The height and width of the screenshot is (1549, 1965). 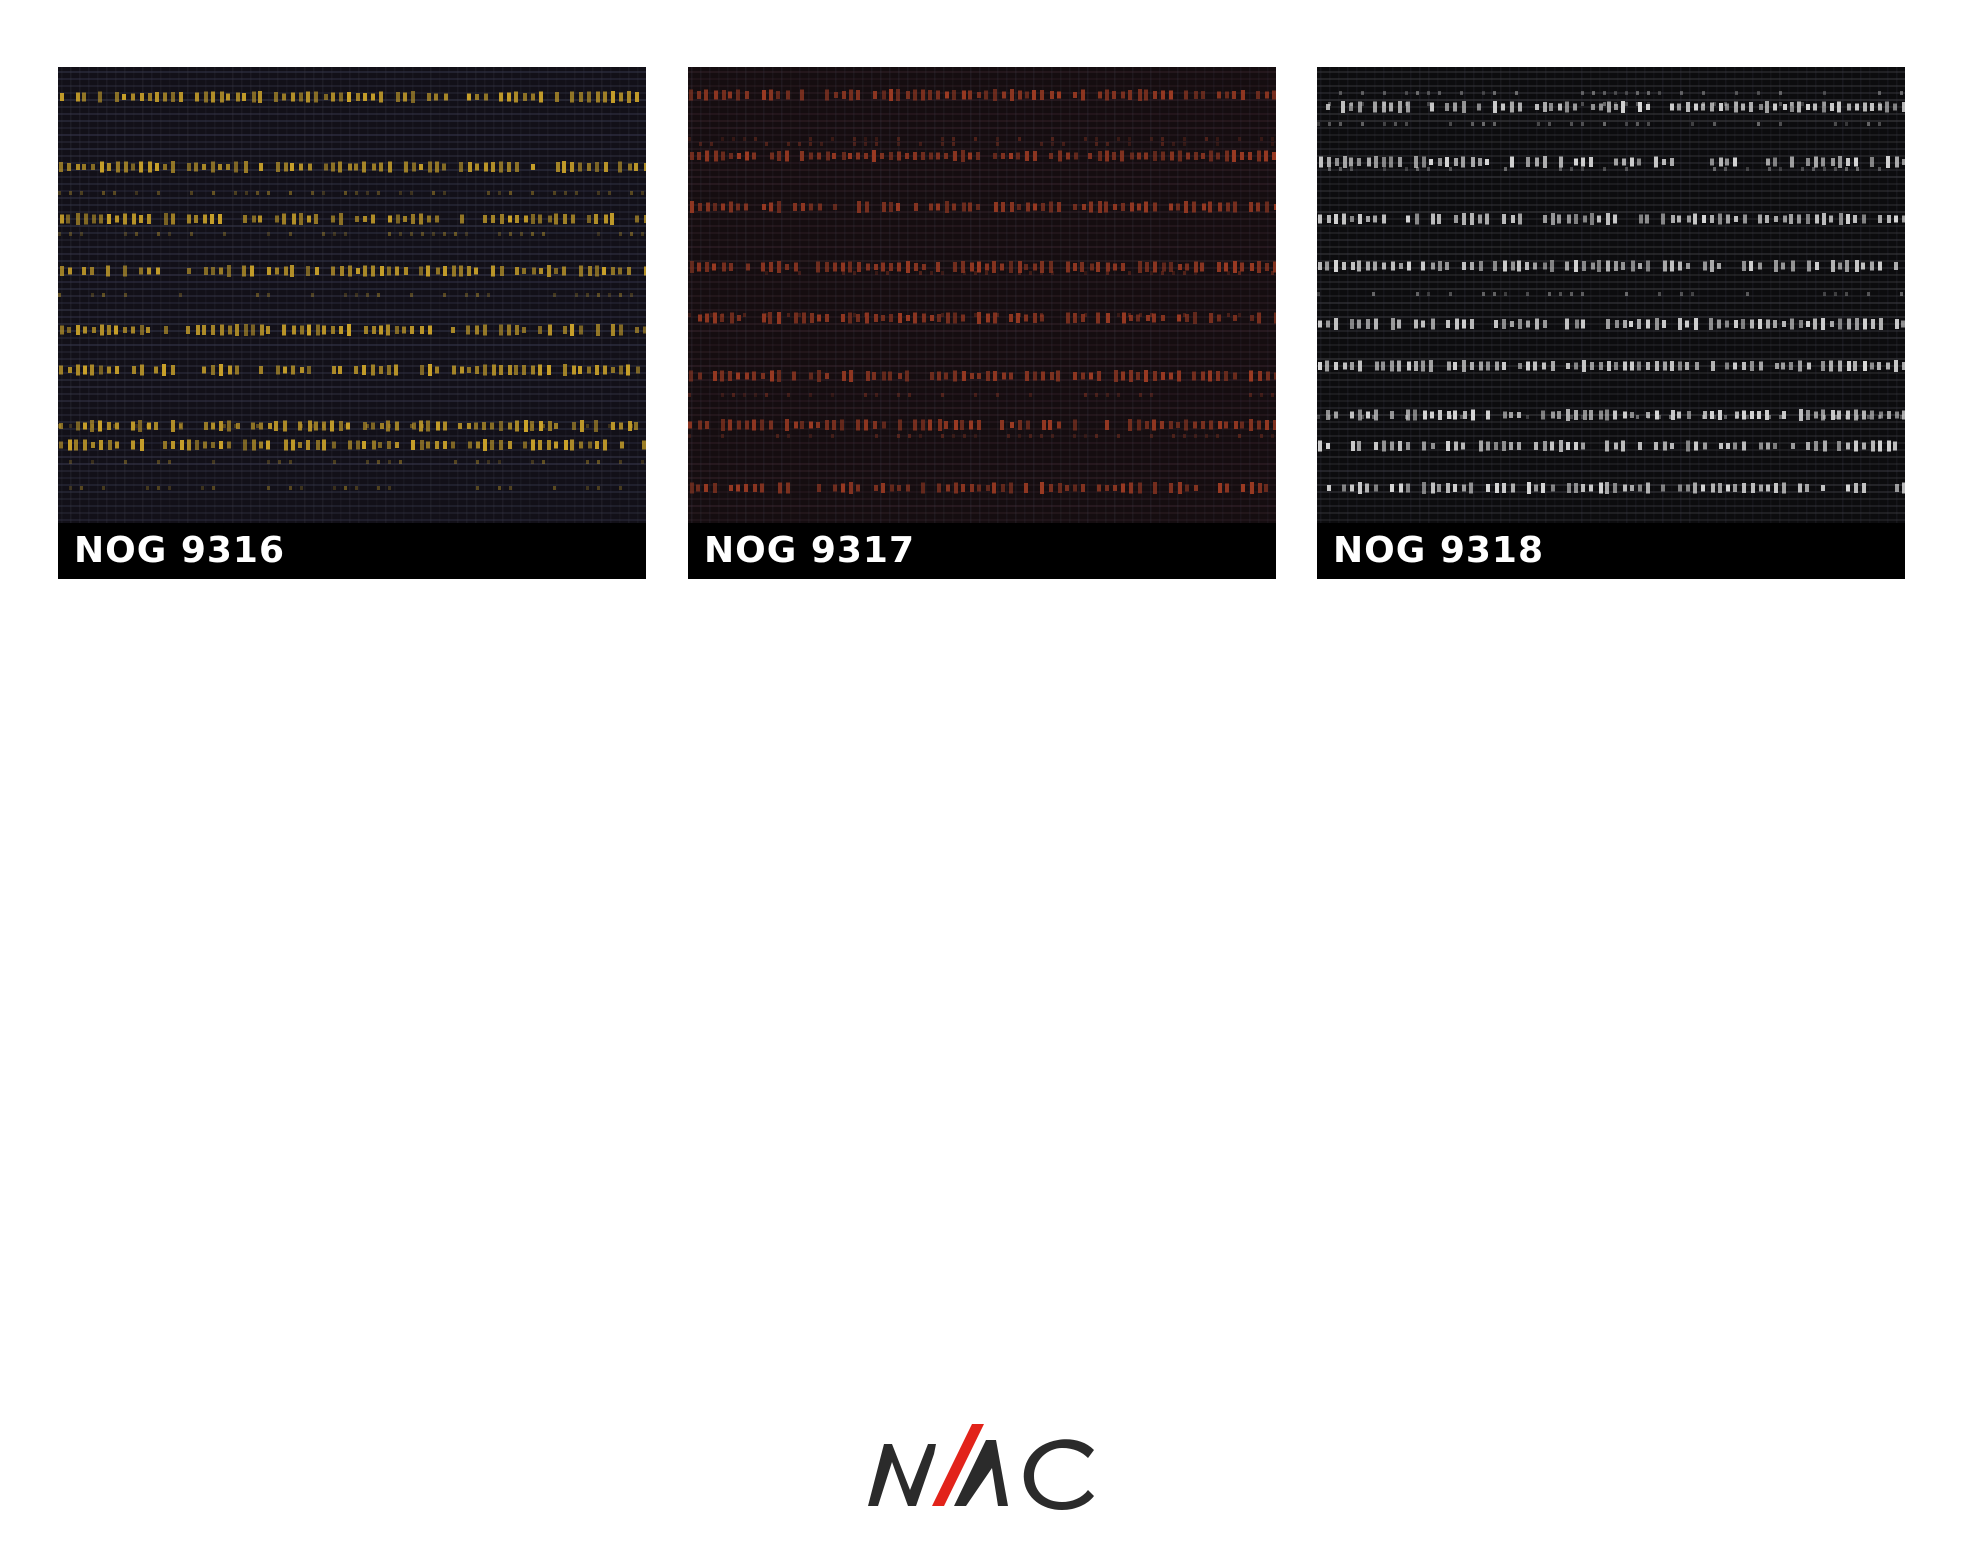 I want to click on swatch-card-nog-9316: NOG 9316, so click(x=352, y=323).